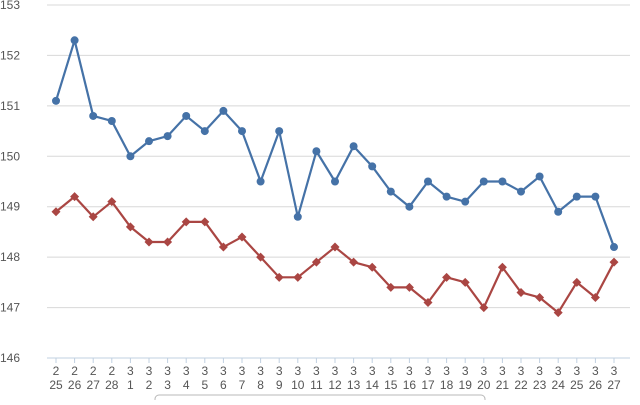 Image resolution: width=640 pixels, height=405 pixels. I want to click on x-tick-label-day: 3, so click(167, 385).